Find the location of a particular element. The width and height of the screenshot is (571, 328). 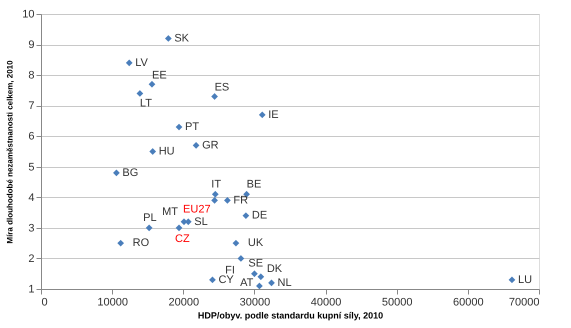

annotation: DE is located at coordinates (260, 216).